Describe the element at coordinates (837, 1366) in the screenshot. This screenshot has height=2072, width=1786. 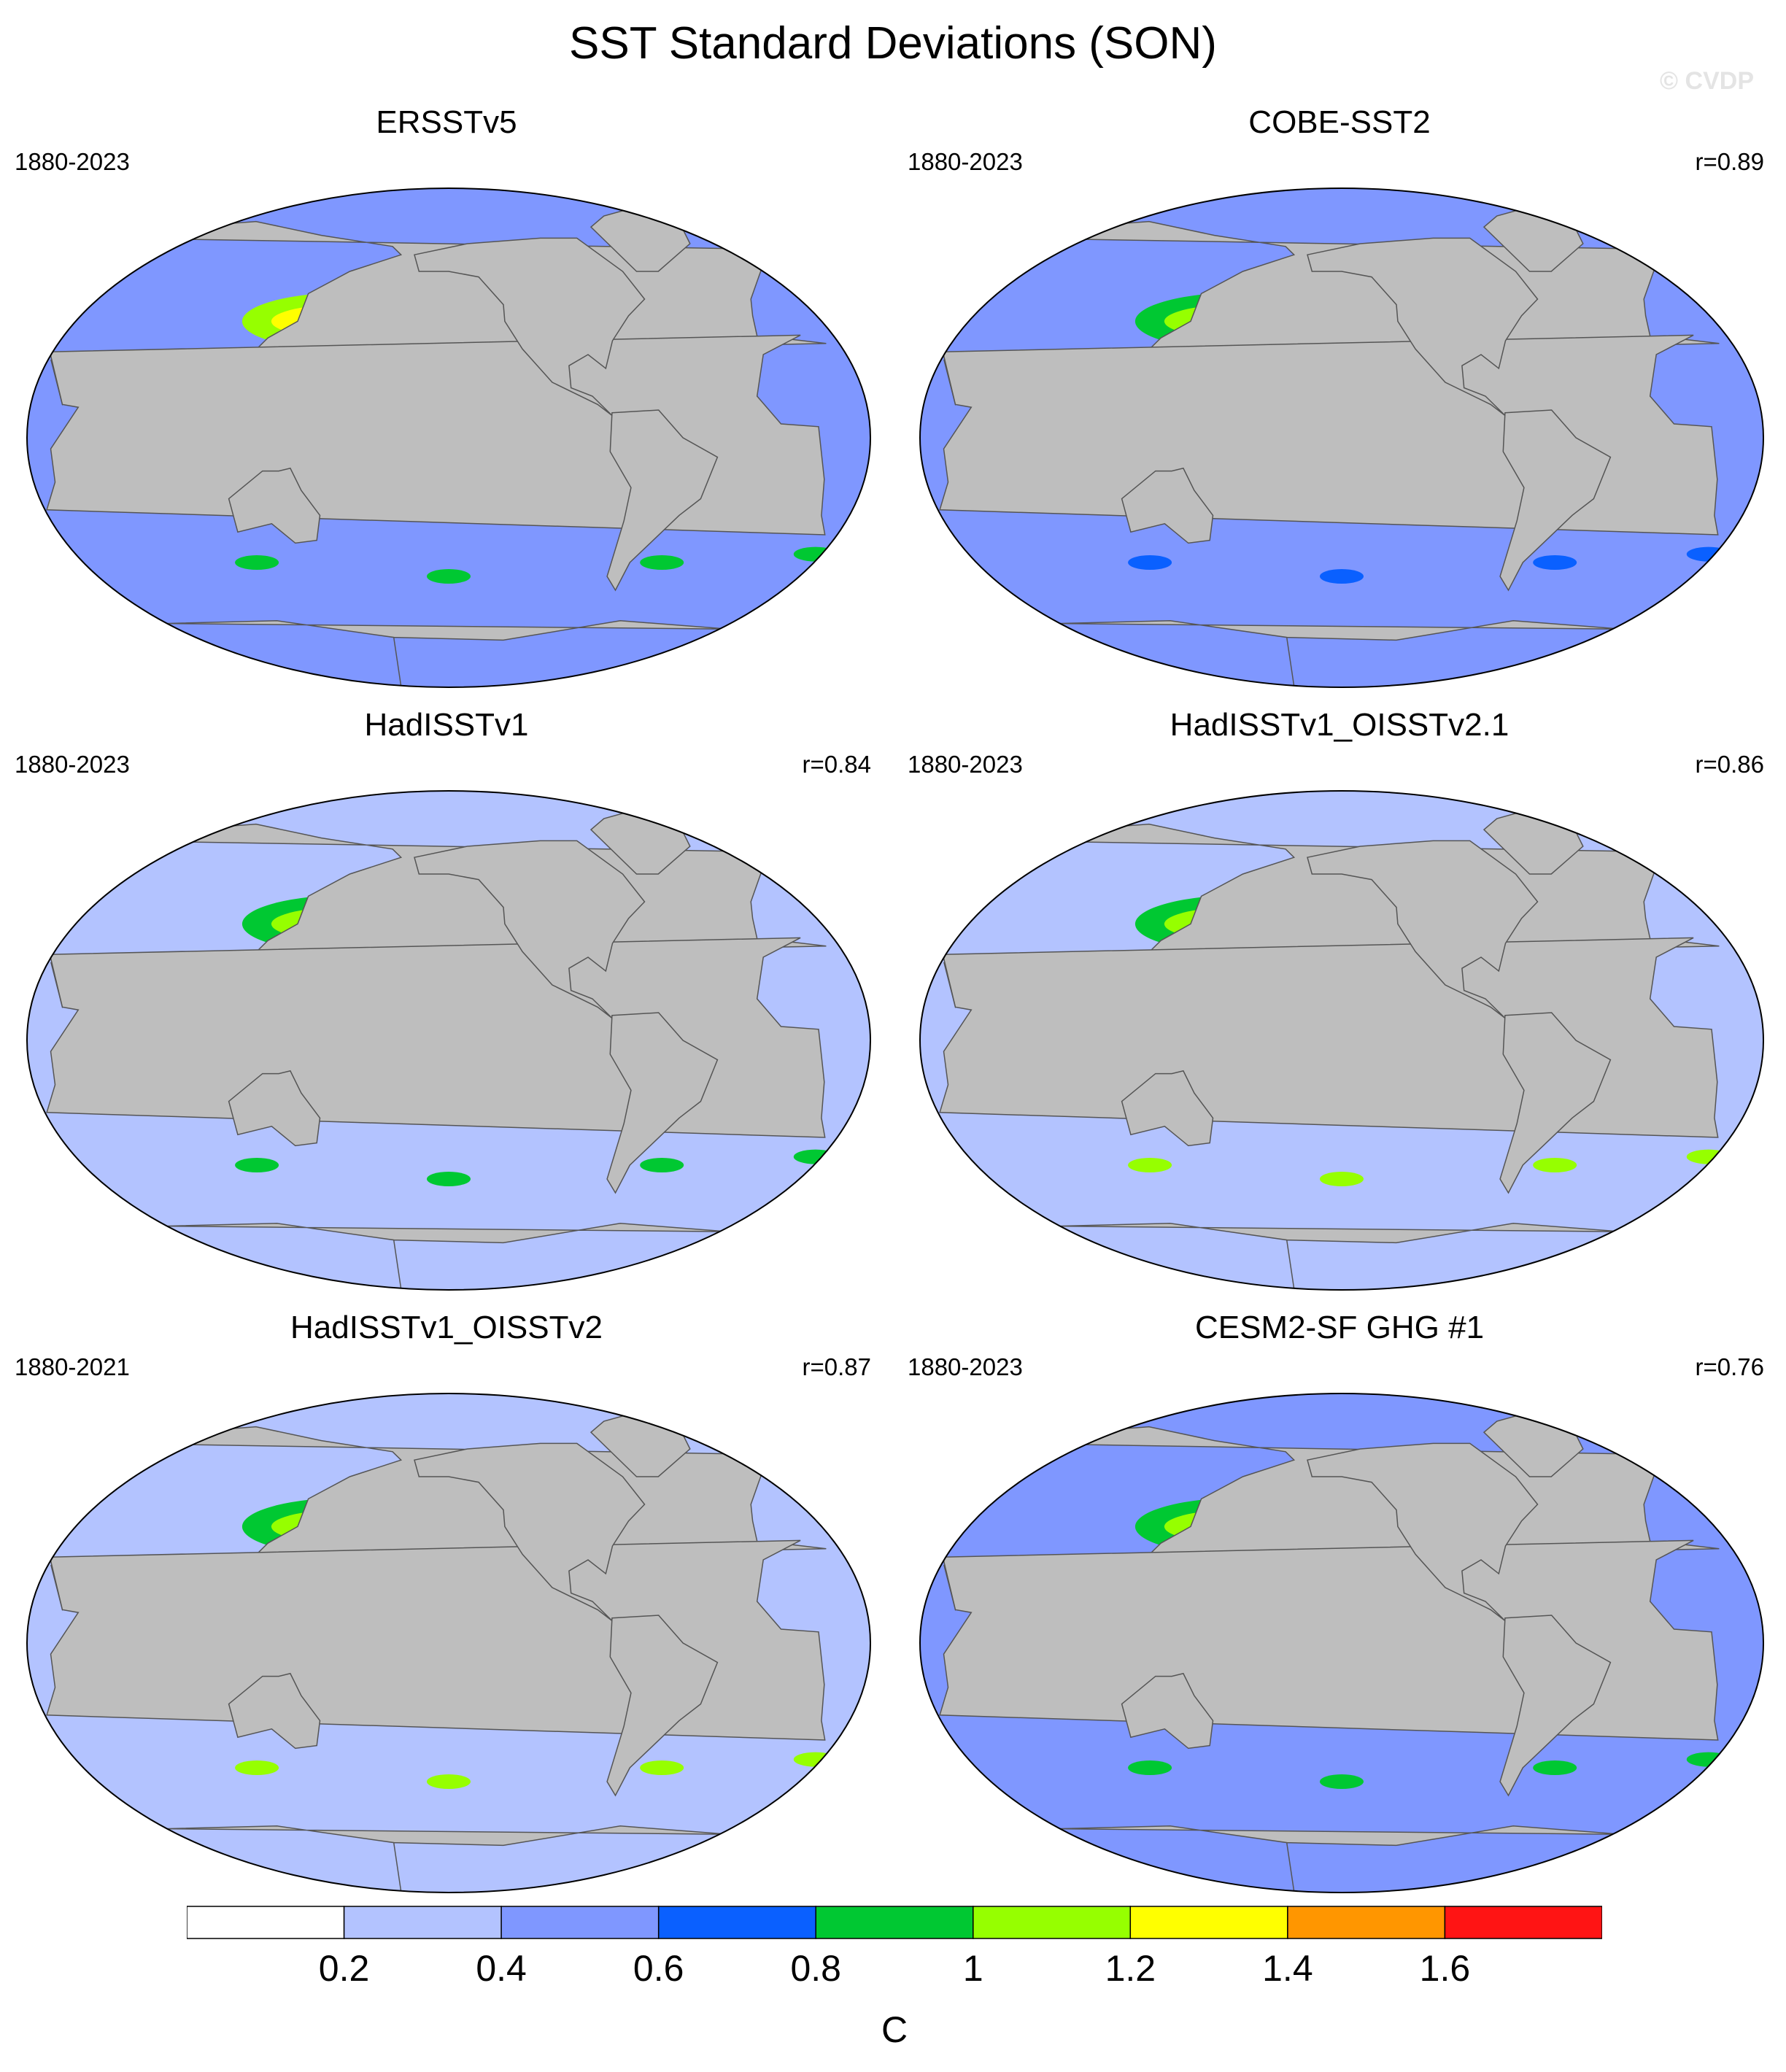
I see `panel-correlation: r=0.87` at that location.